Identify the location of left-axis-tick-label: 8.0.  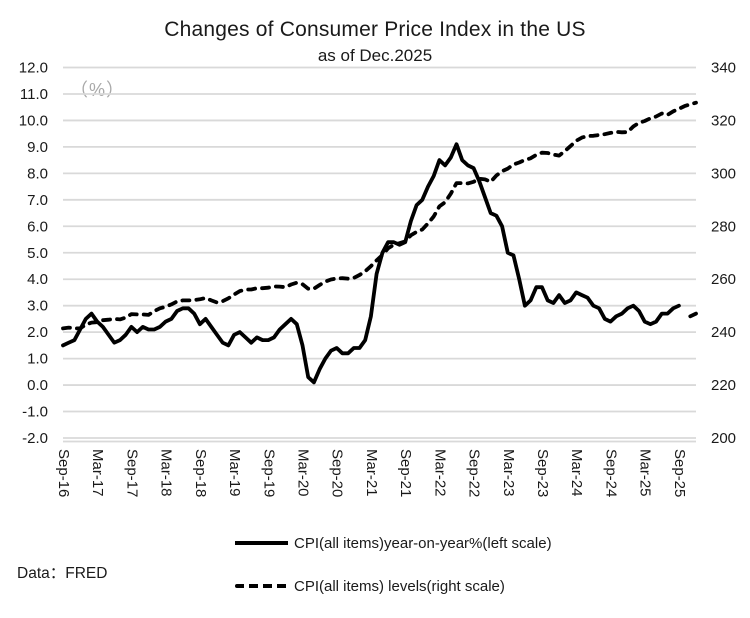
(37, 173).